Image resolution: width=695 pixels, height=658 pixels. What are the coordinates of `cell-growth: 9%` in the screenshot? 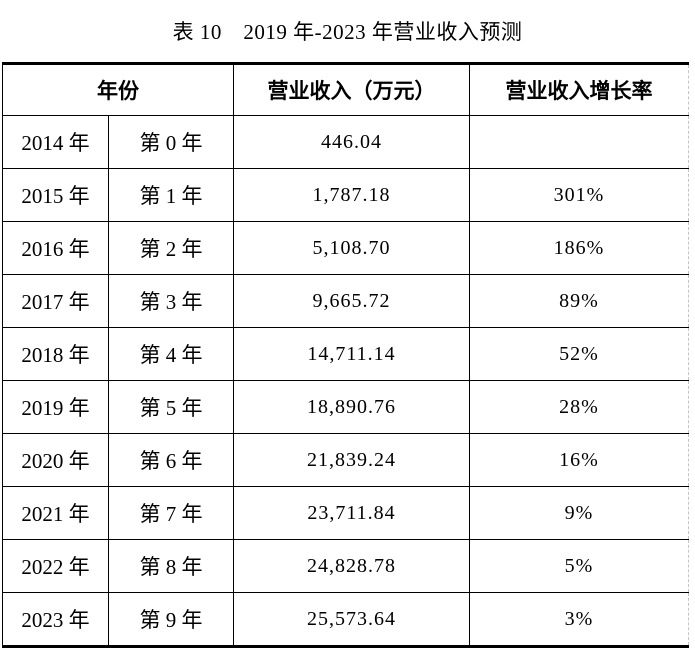 It's located at (579, 513).